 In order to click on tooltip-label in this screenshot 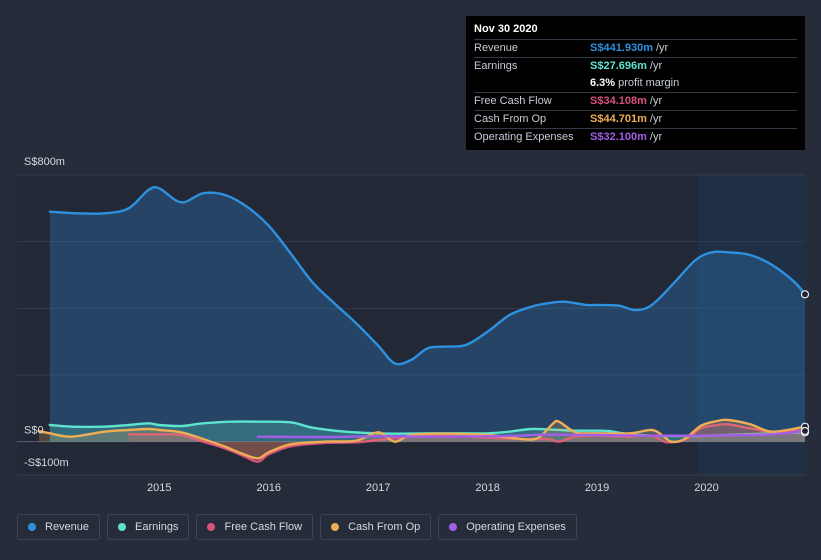, I will do `click(532, 83)`.